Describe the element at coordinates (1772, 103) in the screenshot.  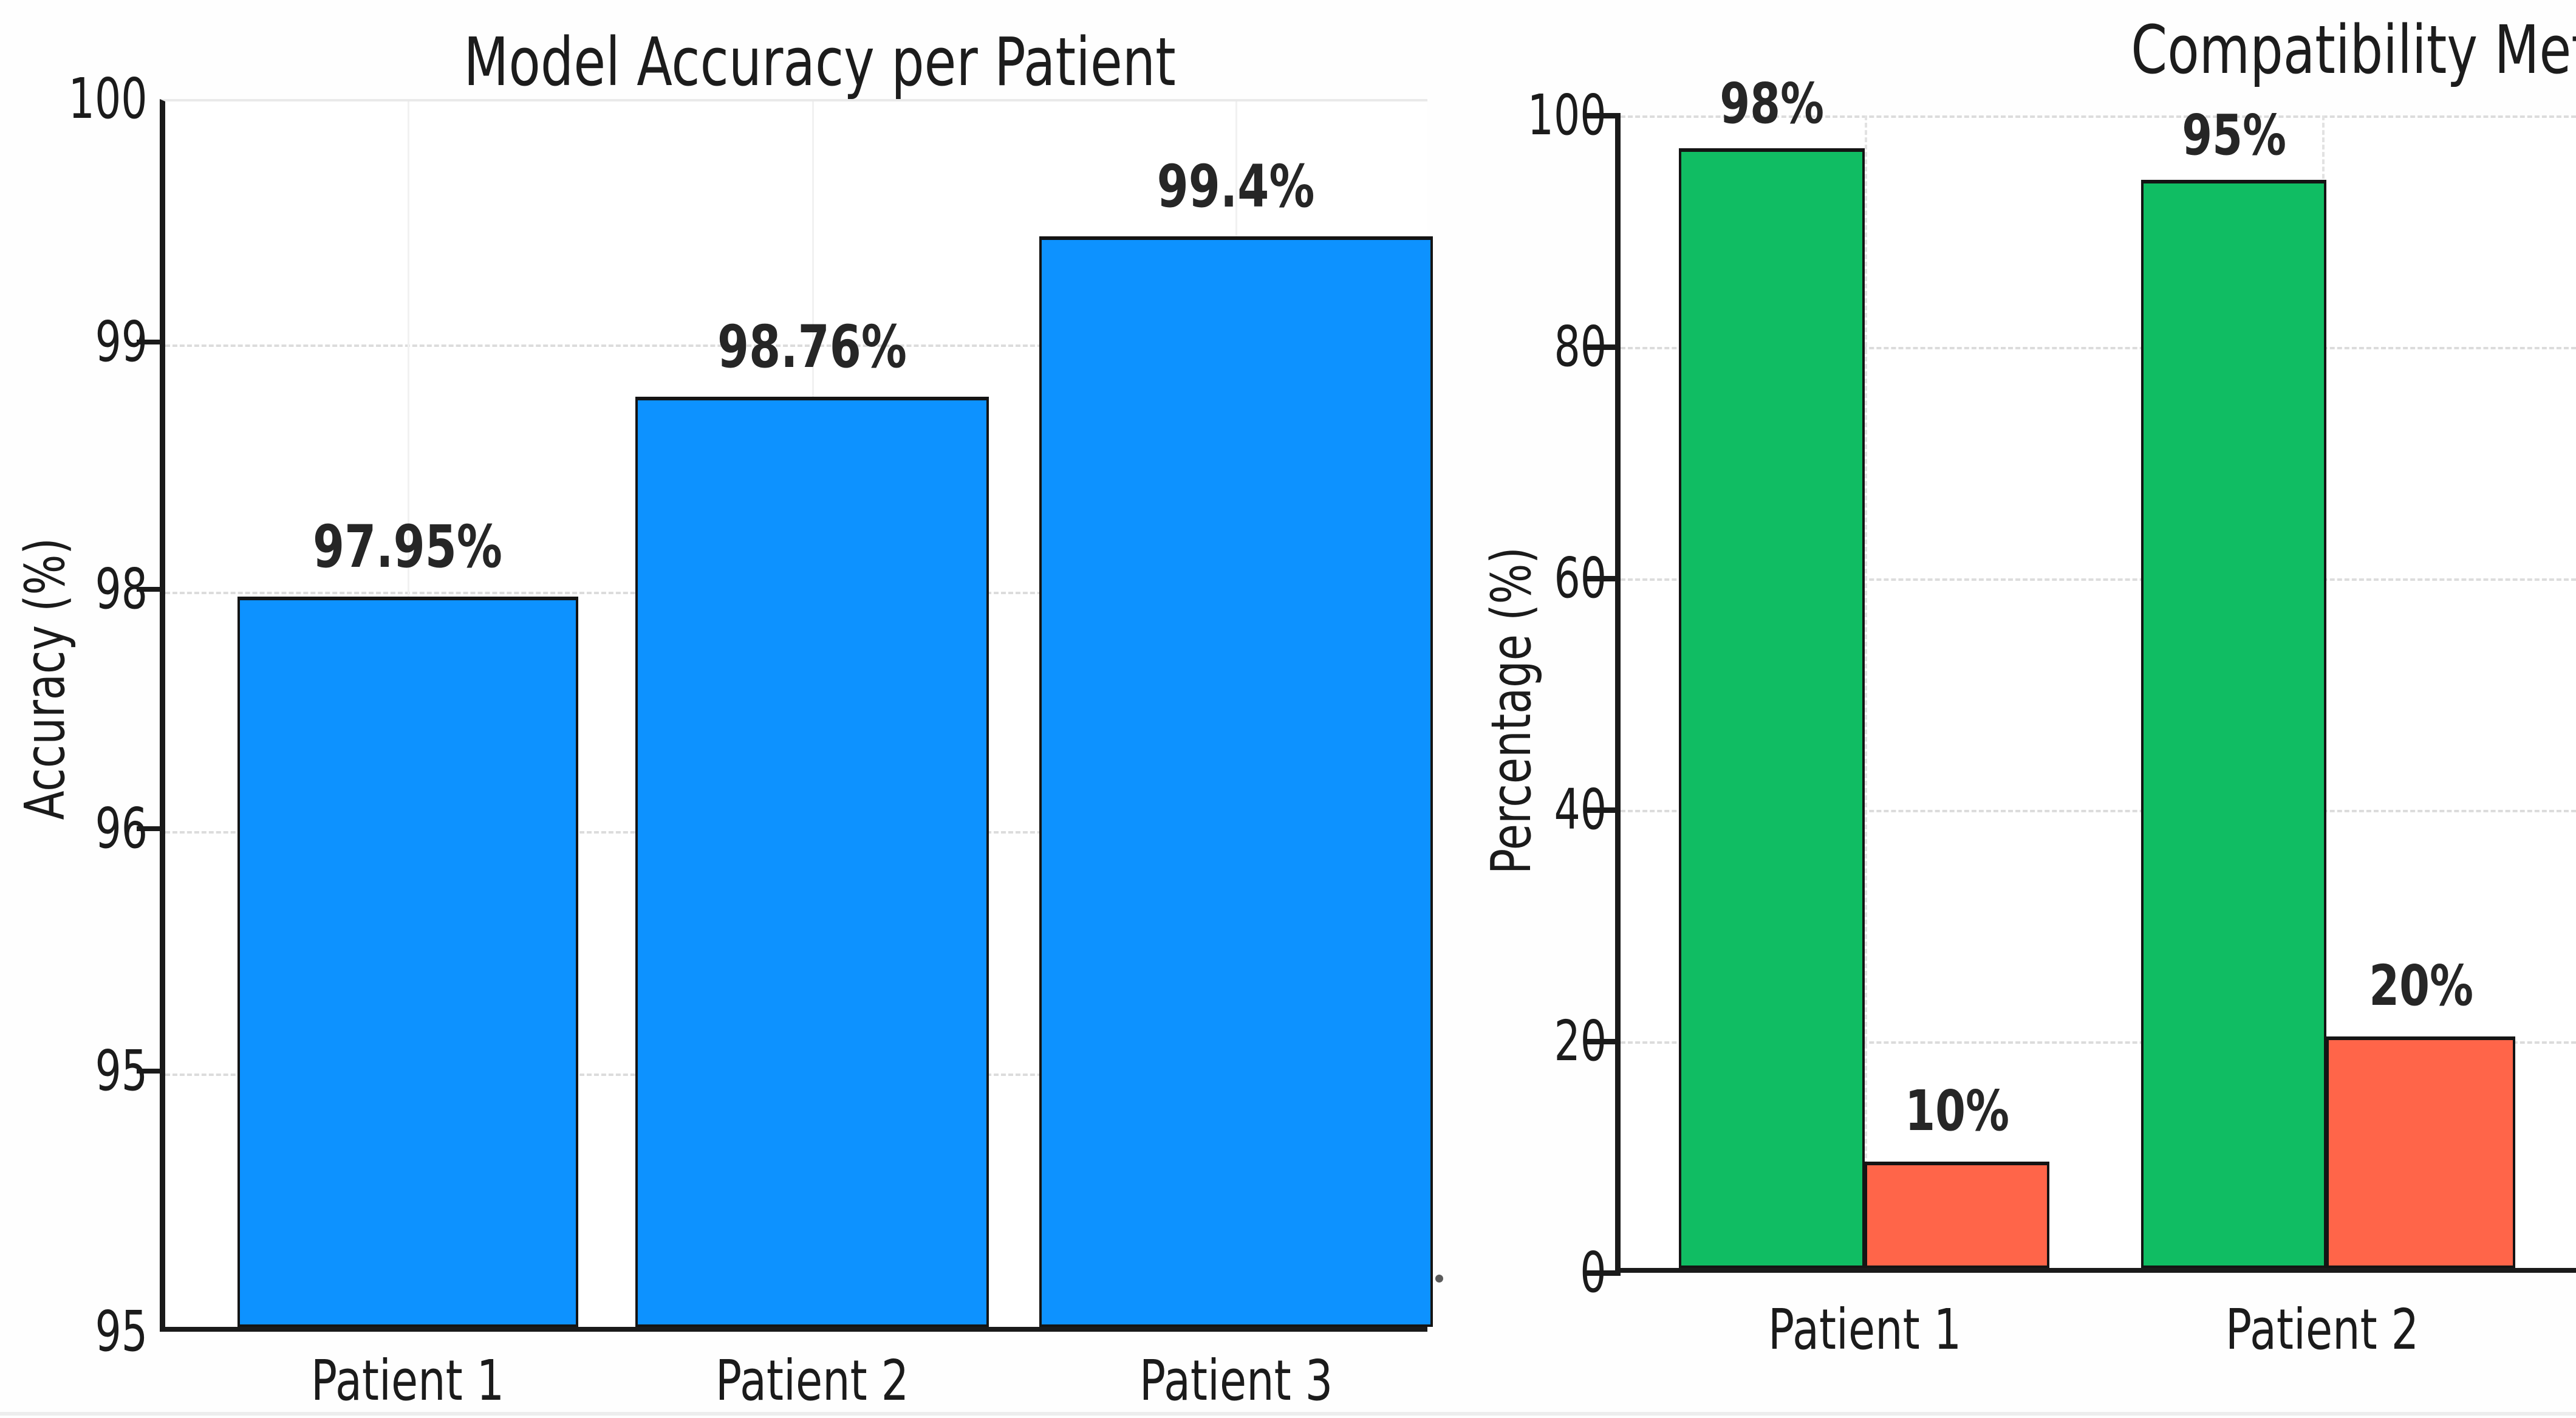
I see `bar-value-label: 98%` at that location.